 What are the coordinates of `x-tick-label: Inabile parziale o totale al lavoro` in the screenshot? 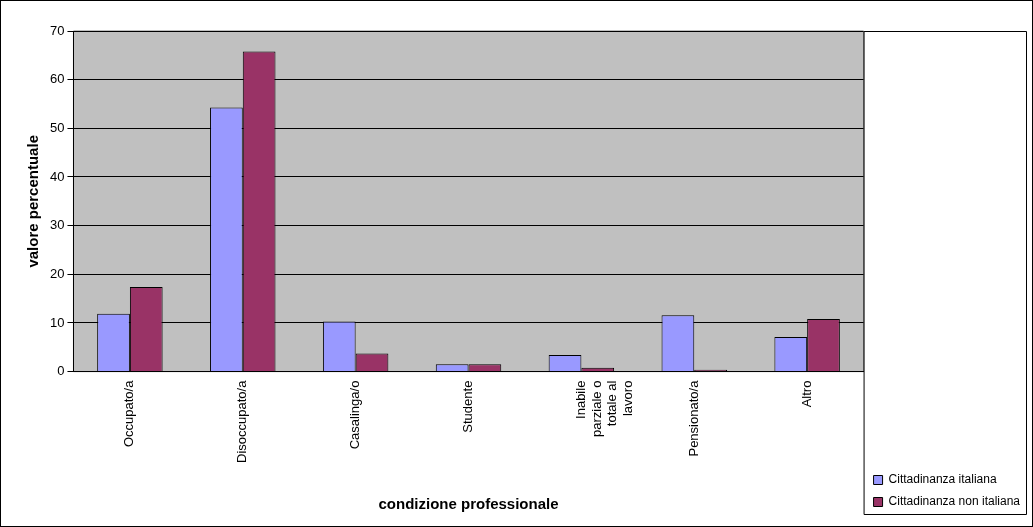 It's located at (603, 408).